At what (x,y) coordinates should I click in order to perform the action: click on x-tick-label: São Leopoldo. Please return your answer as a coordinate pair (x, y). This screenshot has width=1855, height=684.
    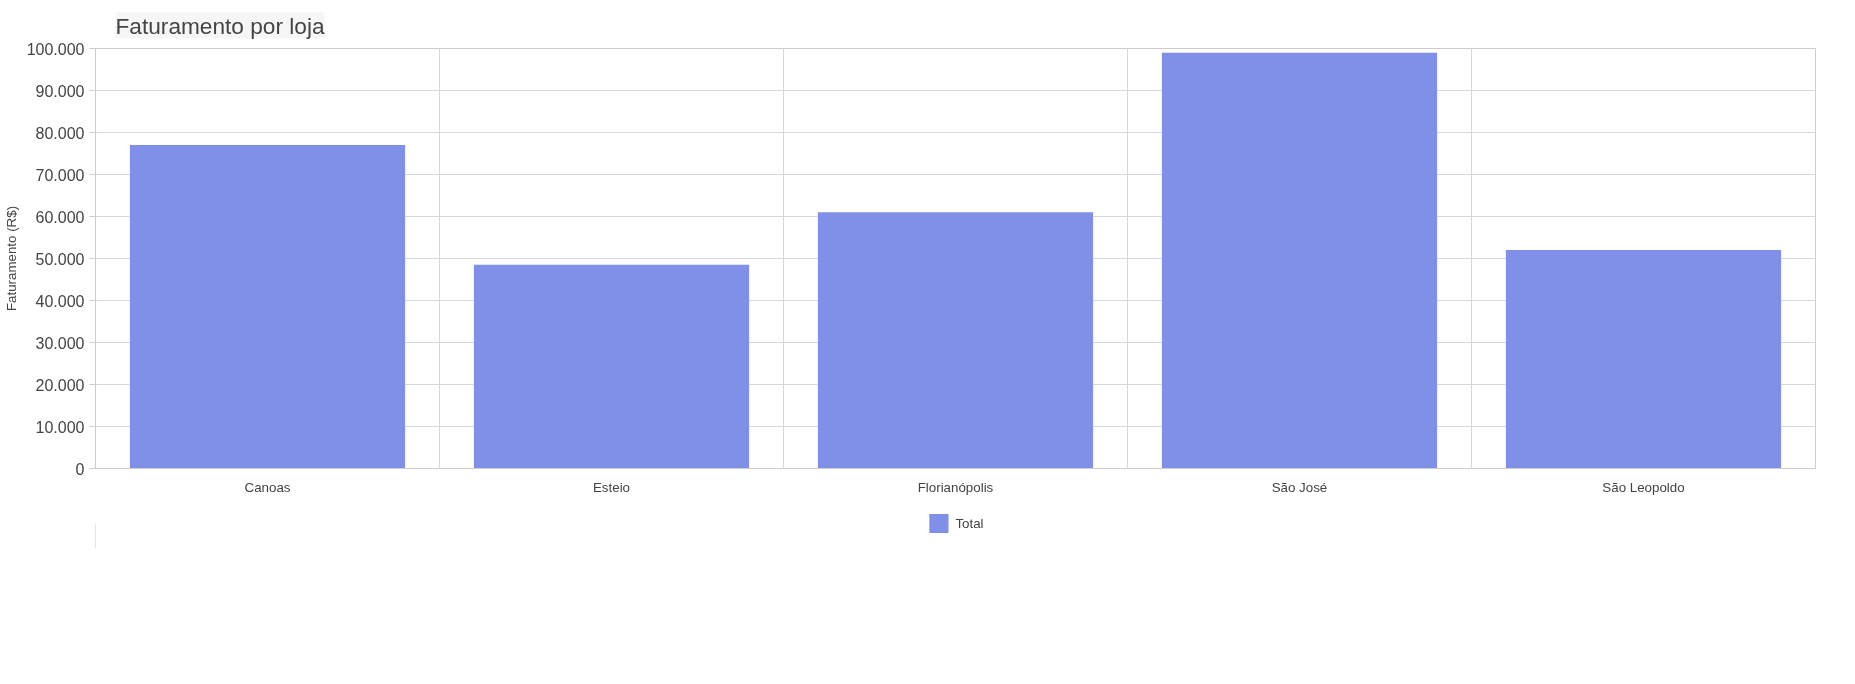
    Looking at the image, I should click on (1643, 487).